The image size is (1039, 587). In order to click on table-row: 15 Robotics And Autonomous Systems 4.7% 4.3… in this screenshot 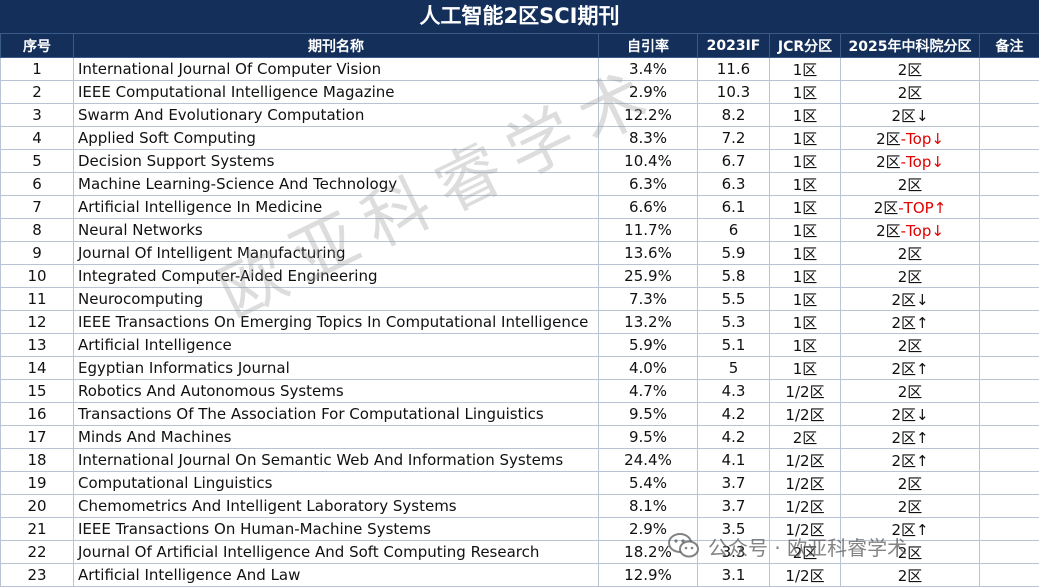, I will do `click(519, 391)`.